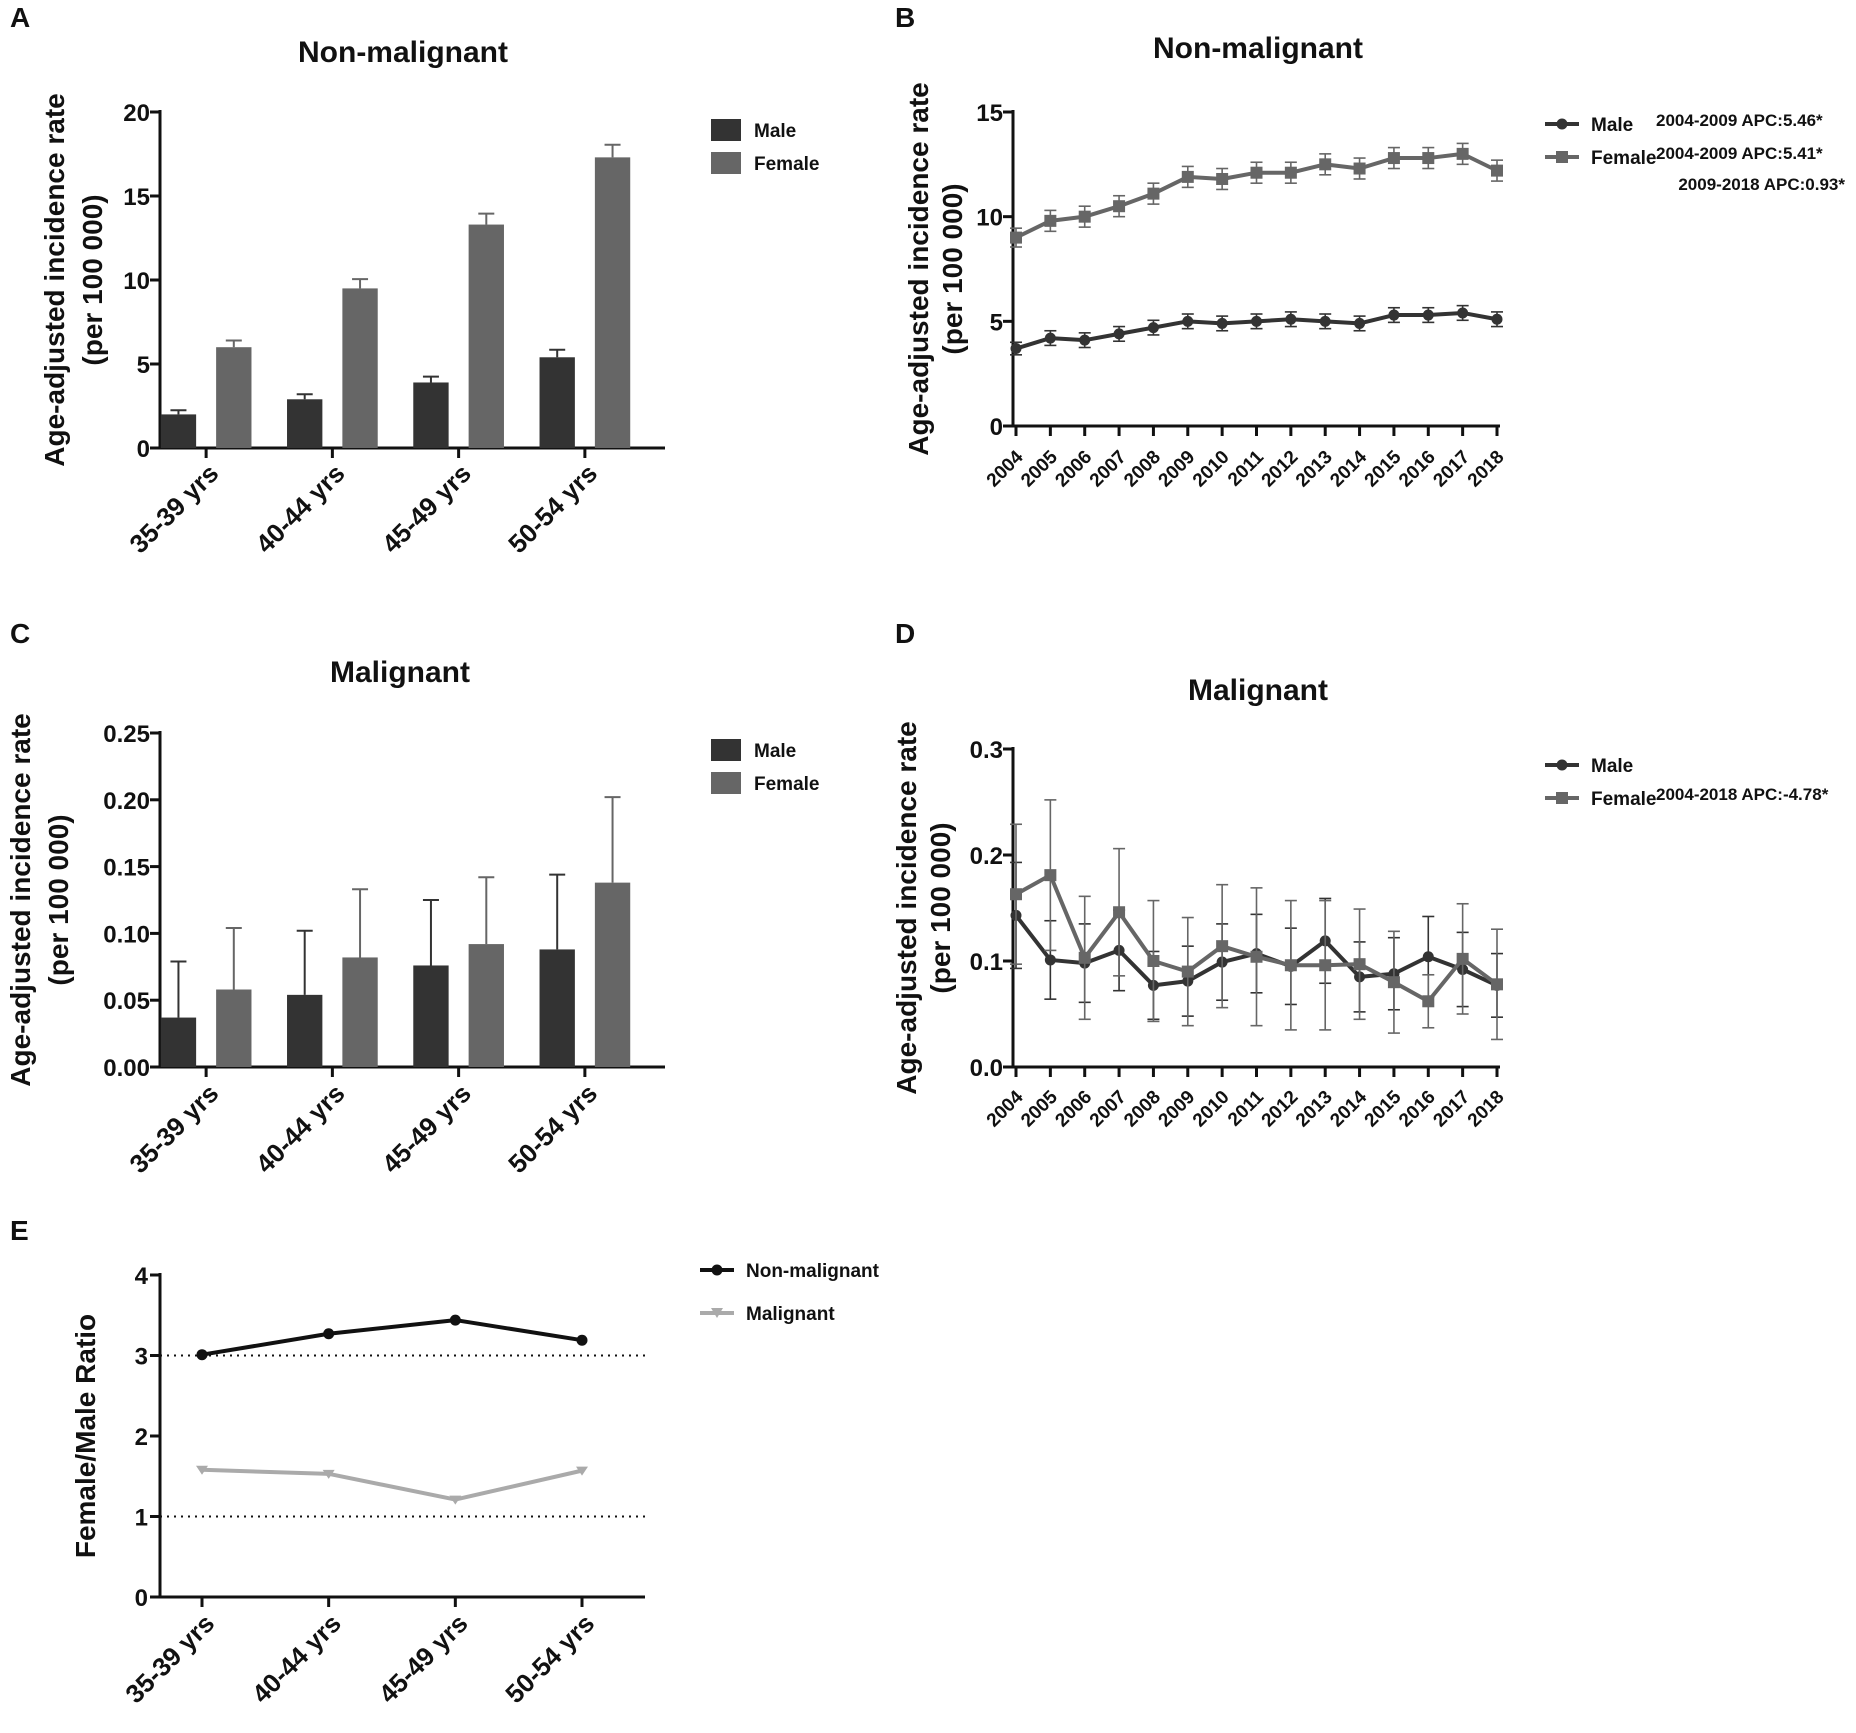  Describe the element at coordinates (1211, 1109) in the screenshot. I see `x-tick-label: 2010` at that location.